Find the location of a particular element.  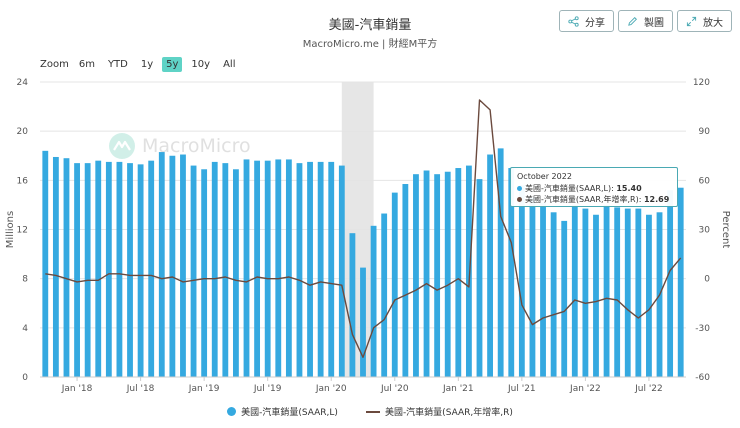

left-axis-tick-label: 20 is located at coordinates (23, 132).